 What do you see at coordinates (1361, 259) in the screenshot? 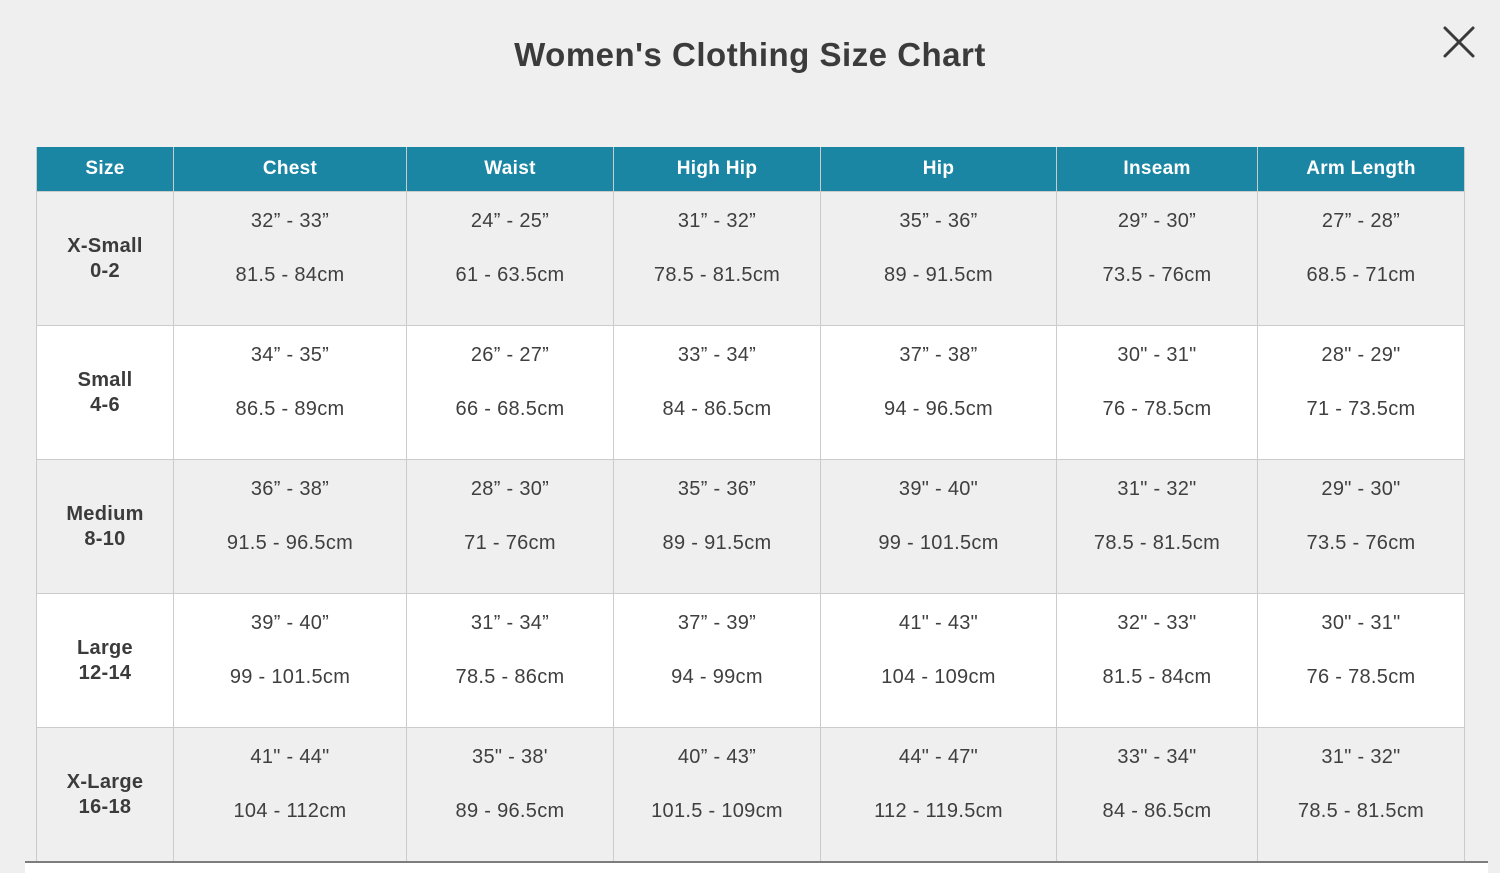
I see `table-cell: 27” - 28” 68.5 - 71cm` at bounding box center [1361, 259].